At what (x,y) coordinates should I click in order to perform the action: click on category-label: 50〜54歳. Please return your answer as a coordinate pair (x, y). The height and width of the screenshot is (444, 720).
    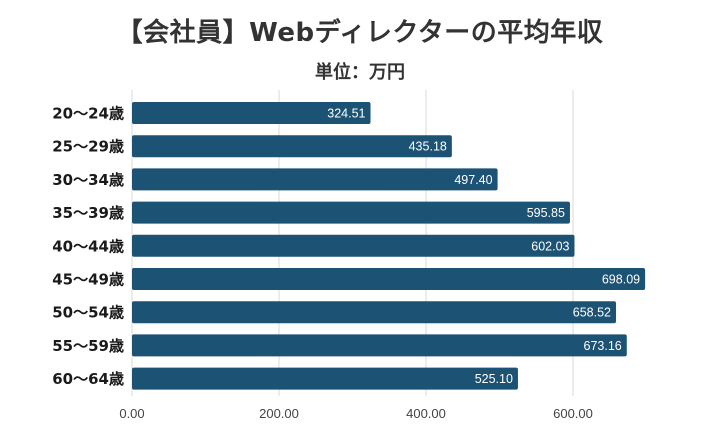
    Looking at the image, I should click on (88, 313).